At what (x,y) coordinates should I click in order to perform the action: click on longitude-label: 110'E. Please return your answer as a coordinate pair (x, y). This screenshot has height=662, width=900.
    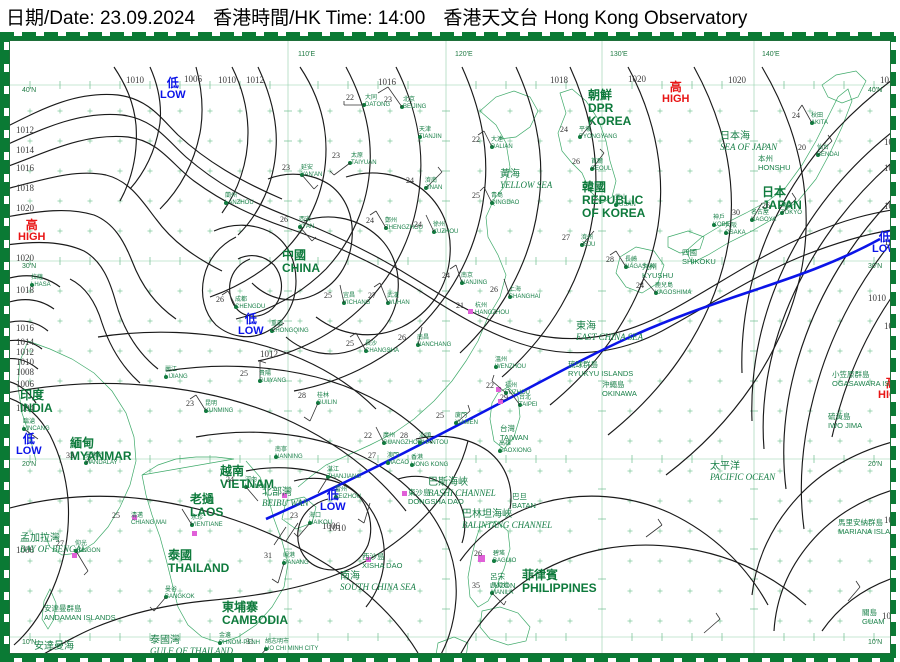
    Looking at the image, I should click on (338, 653).